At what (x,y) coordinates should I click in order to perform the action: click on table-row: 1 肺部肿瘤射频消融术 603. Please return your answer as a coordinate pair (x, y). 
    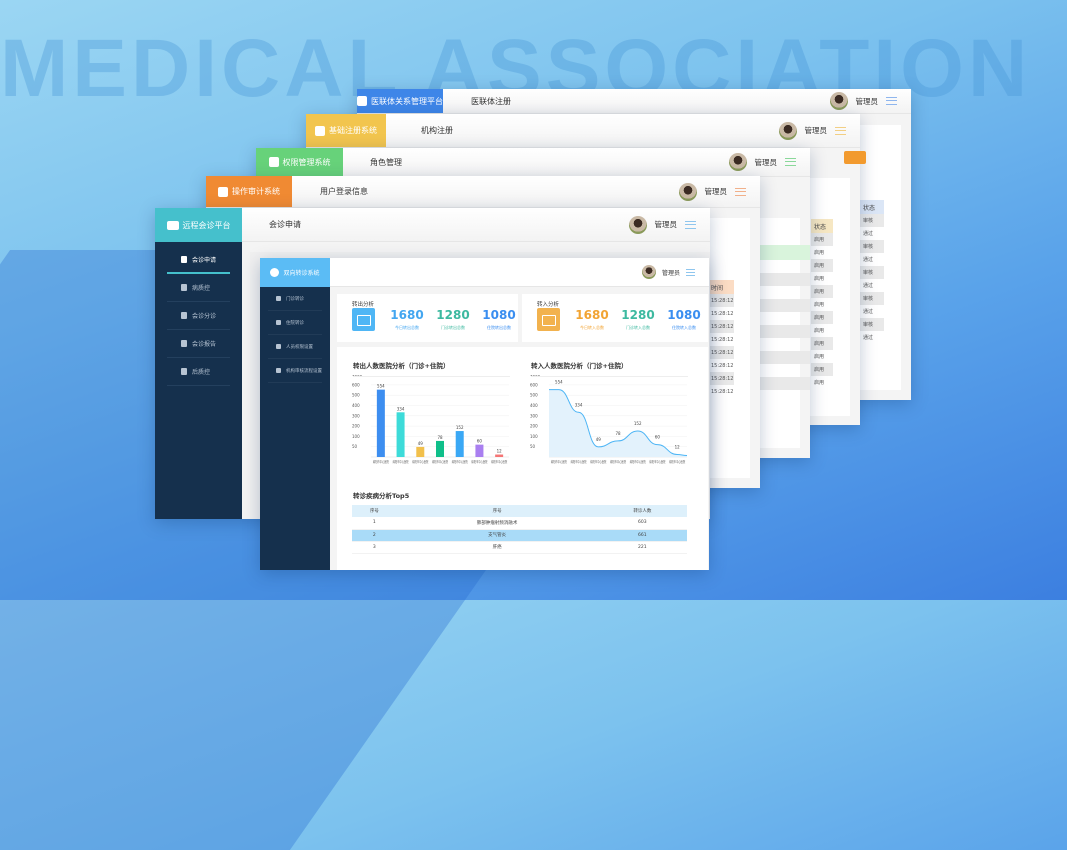
    Looking at the image, I should click on (519, 523).